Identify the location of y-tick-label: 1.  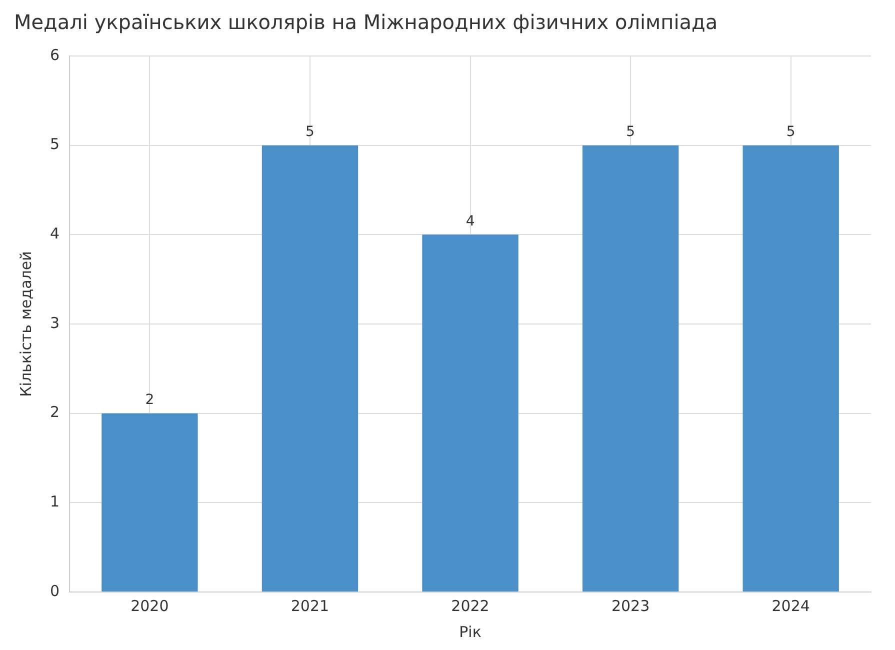
(55, 501).